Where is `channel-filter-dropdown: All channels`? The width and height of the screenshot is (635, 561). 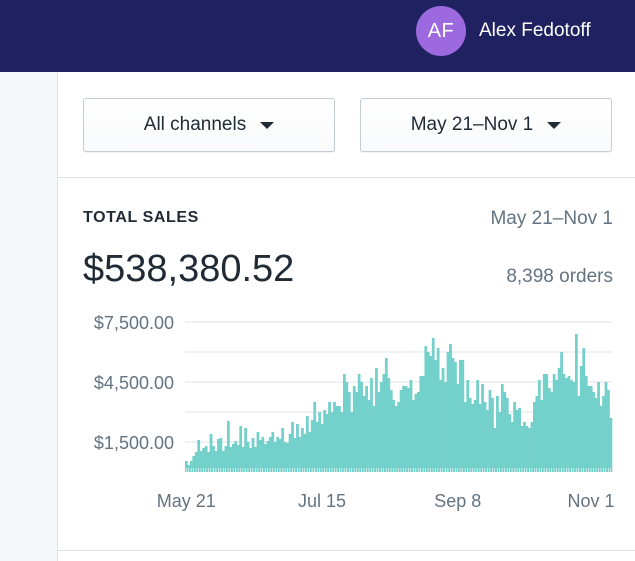
channel-filter-dropdown: All channels is located at coordinates (209, 125).